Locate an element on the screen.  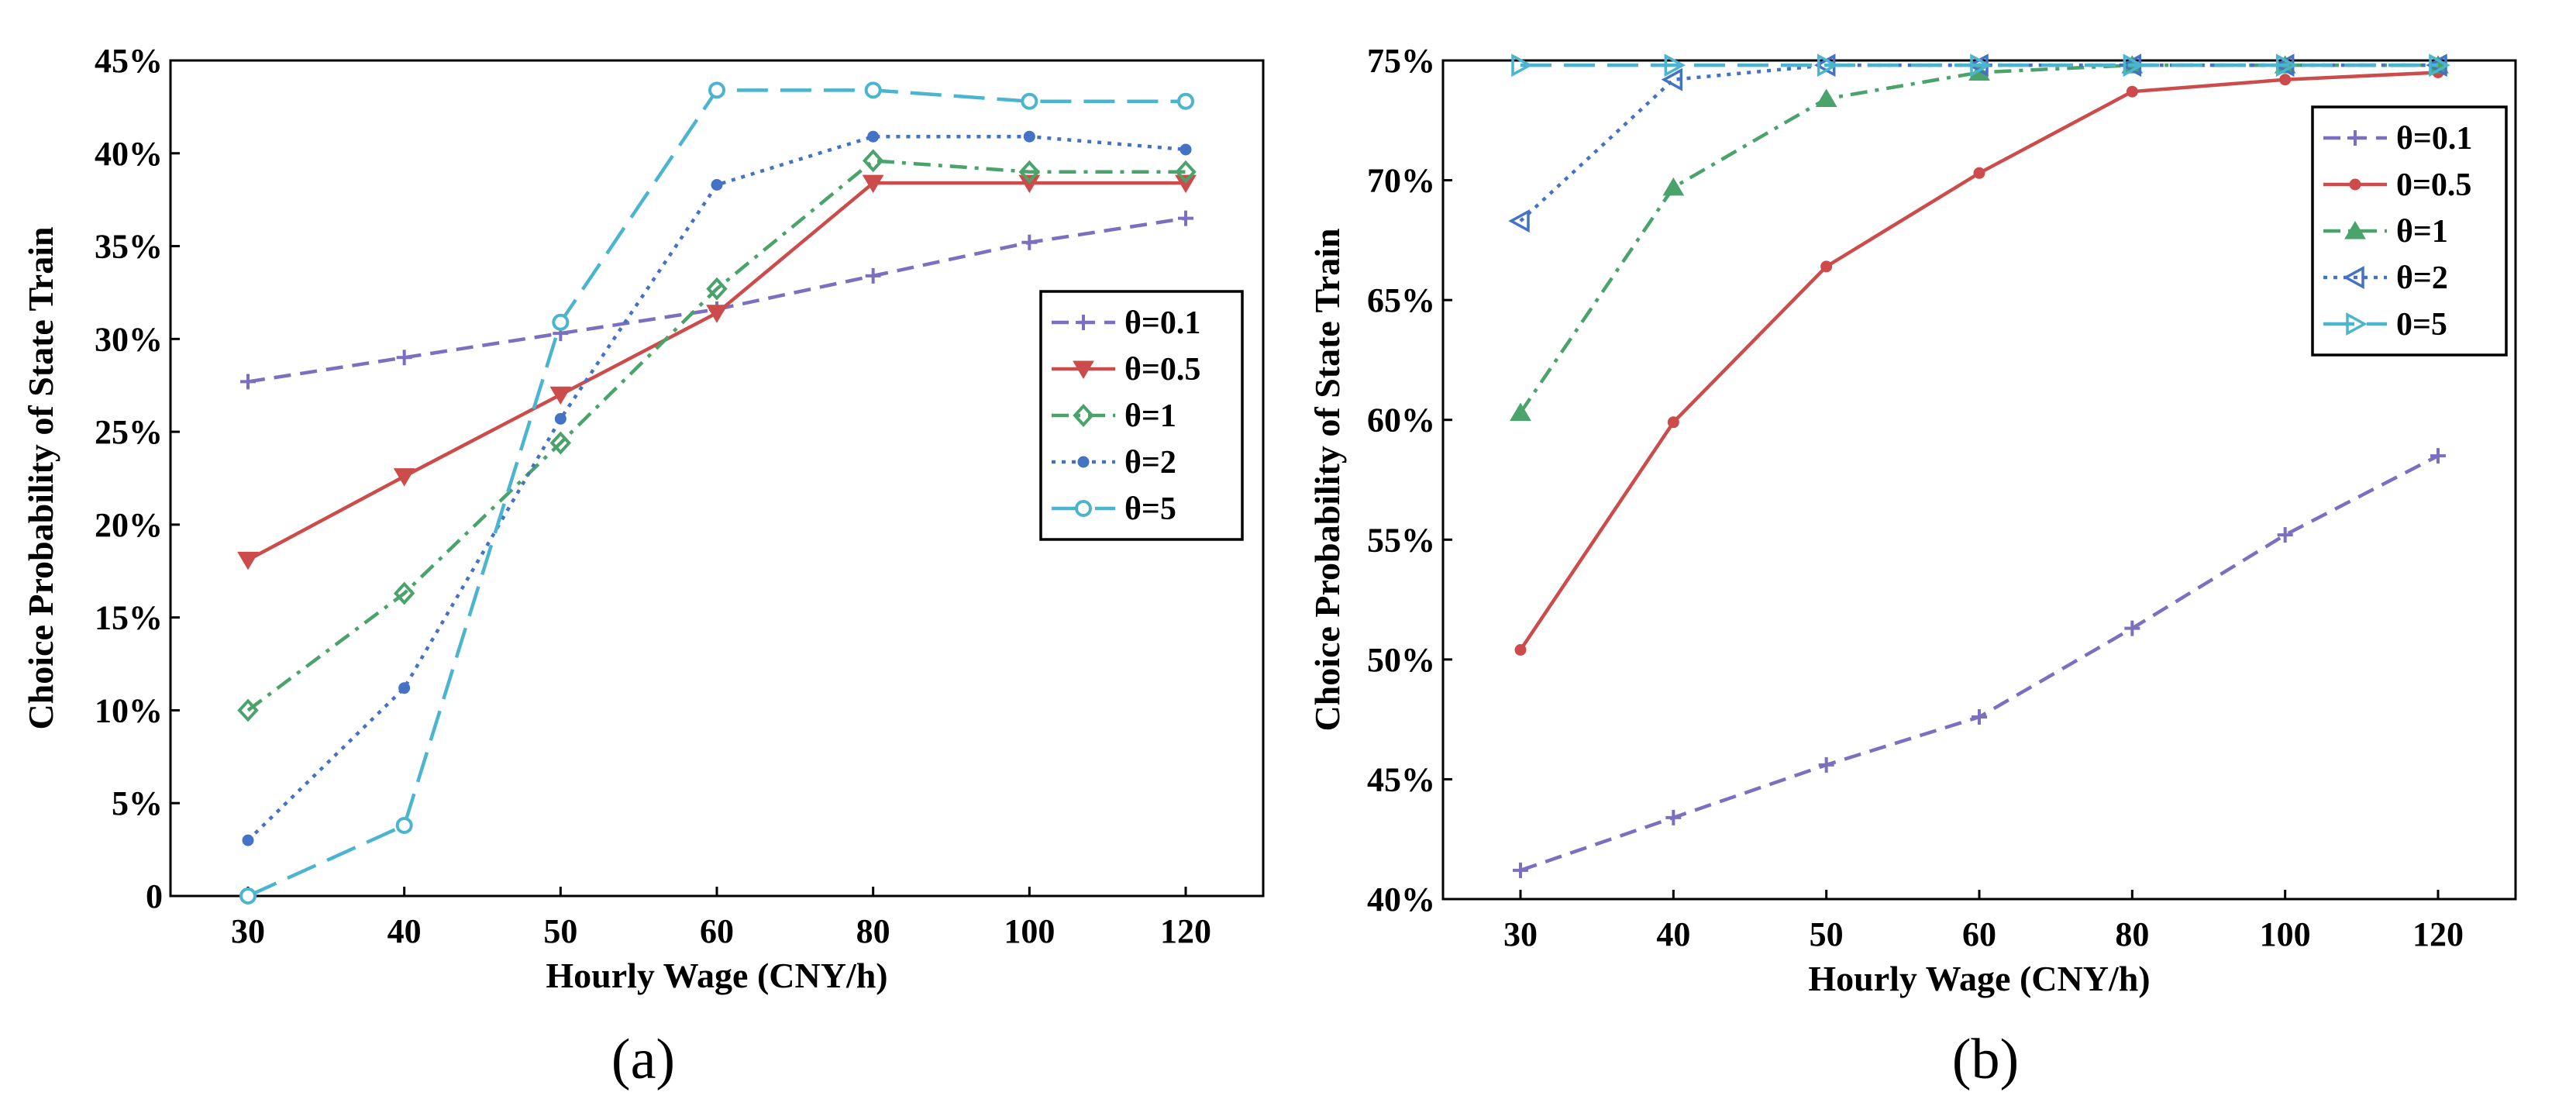
legend: θ=0.1 θ=0.5 θ=1 θ=2 θ=5 is located at coordinates (1141, 415).